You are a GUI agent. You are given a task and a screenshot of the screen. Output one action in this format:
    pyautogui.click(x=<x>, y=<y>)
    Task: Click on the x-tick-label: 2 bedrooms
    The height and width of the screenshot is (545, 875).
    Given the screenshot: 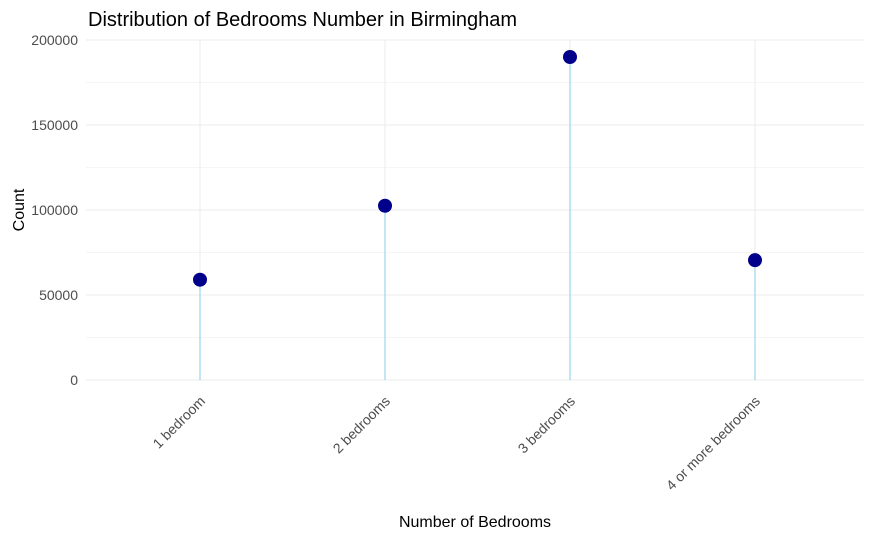 What is the action you would take?
    pyautogui.click(x=362, y=425)
    